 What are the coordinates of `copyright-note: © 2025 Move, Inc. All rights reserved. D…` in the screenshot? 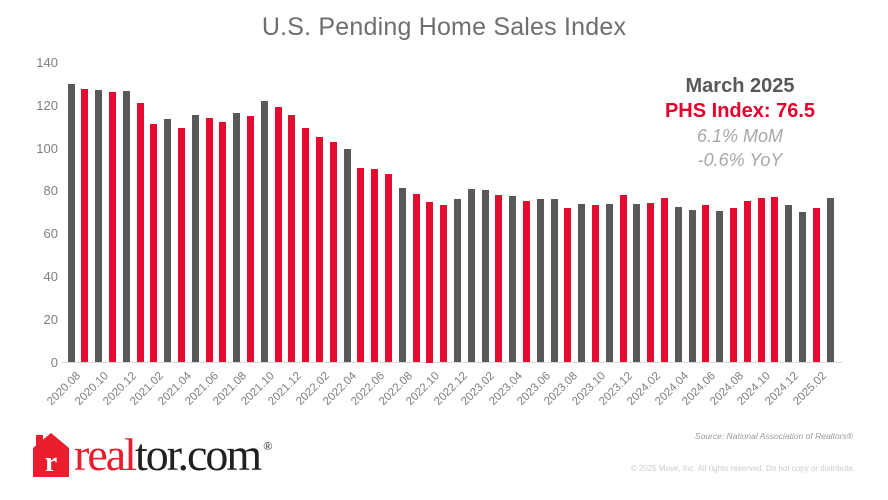 It's located at (742, 468).